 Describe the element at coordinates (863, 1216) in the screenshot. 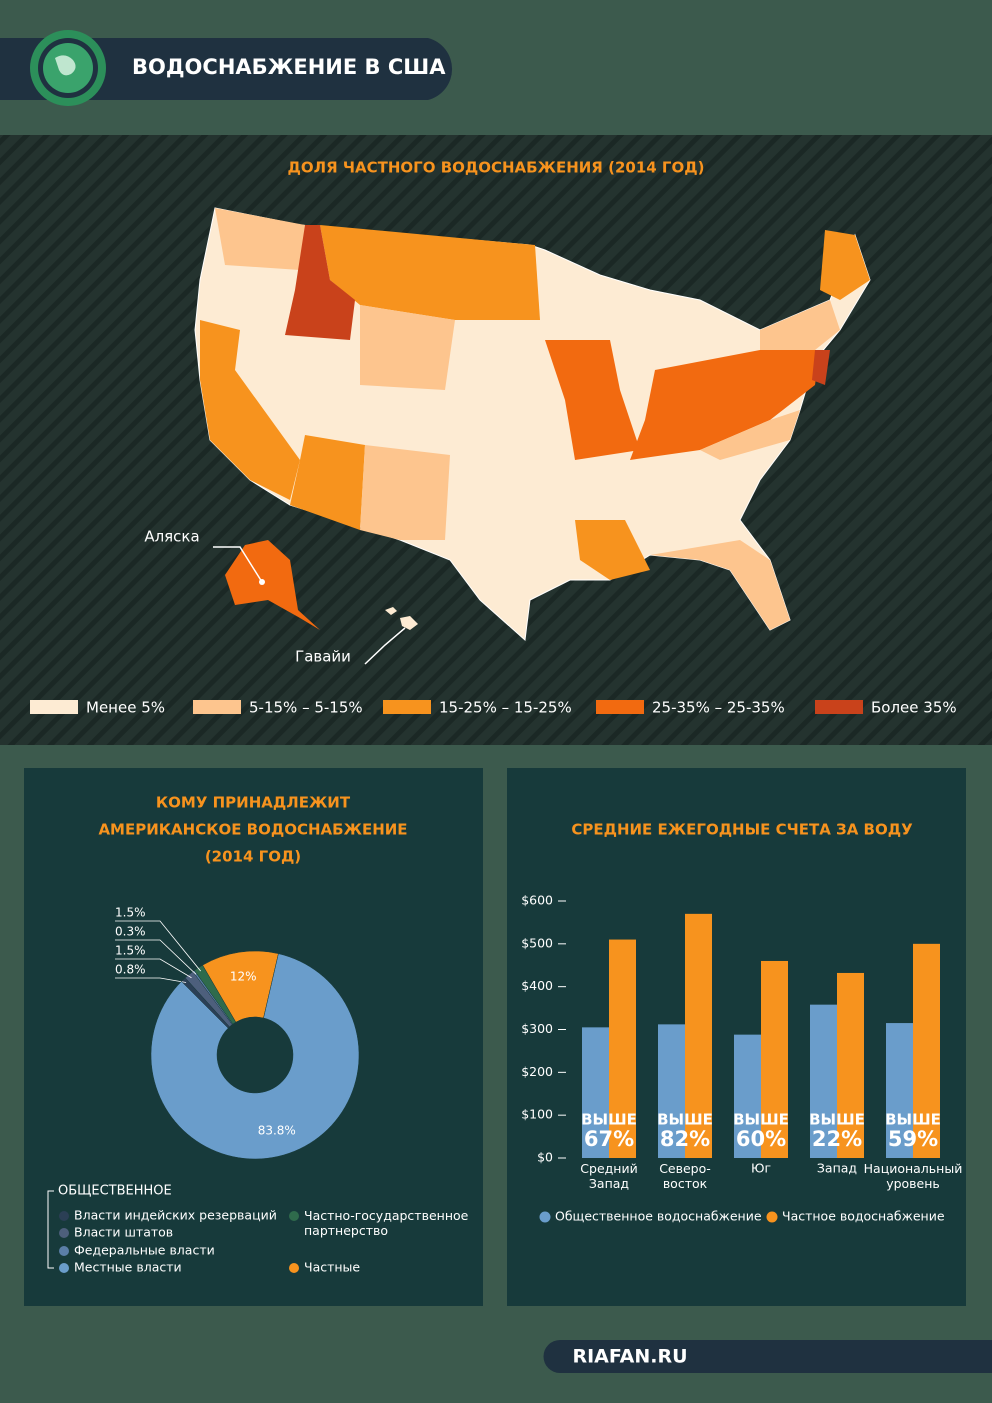

I see `legend-label: Частное водоснабжение` at that location.